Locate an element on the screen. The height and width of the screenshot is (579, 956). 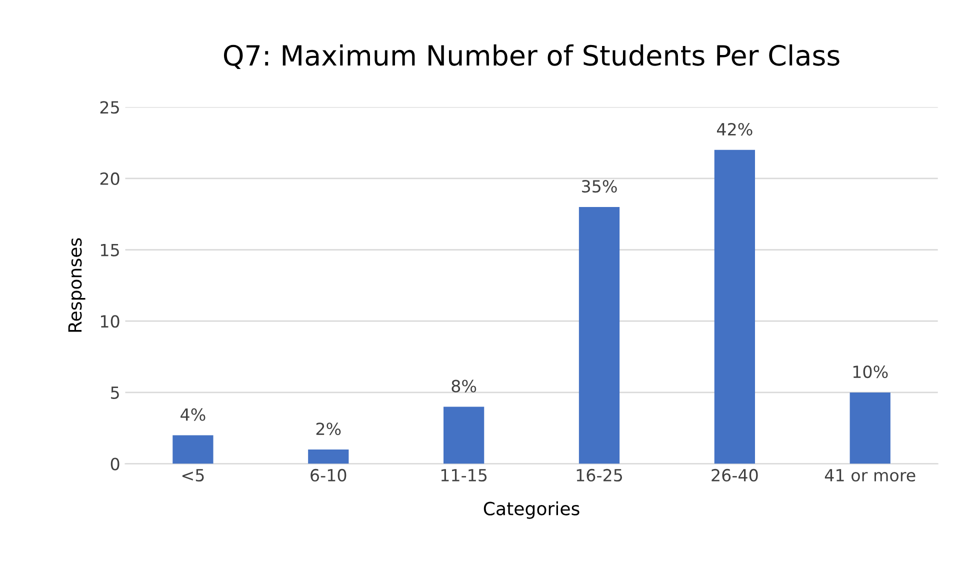
x-tick-label: 26-40 is located at coordinates (735, 475).